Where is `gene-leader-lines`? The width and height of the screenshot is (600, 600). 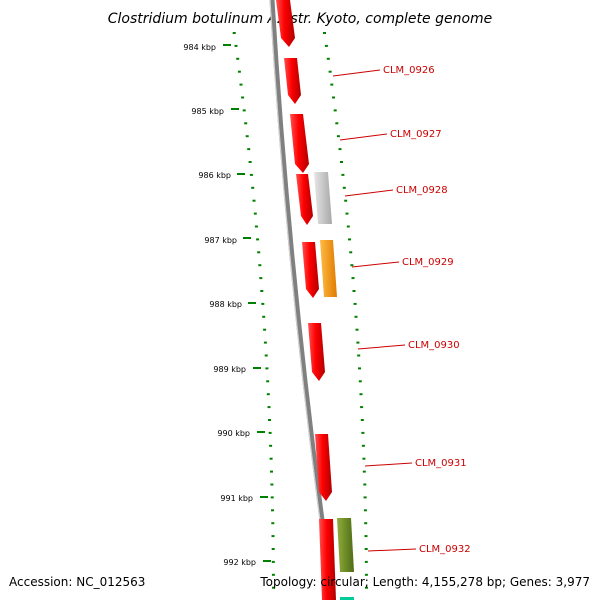 gene-leader-lines is located at coordinates (374, 310).